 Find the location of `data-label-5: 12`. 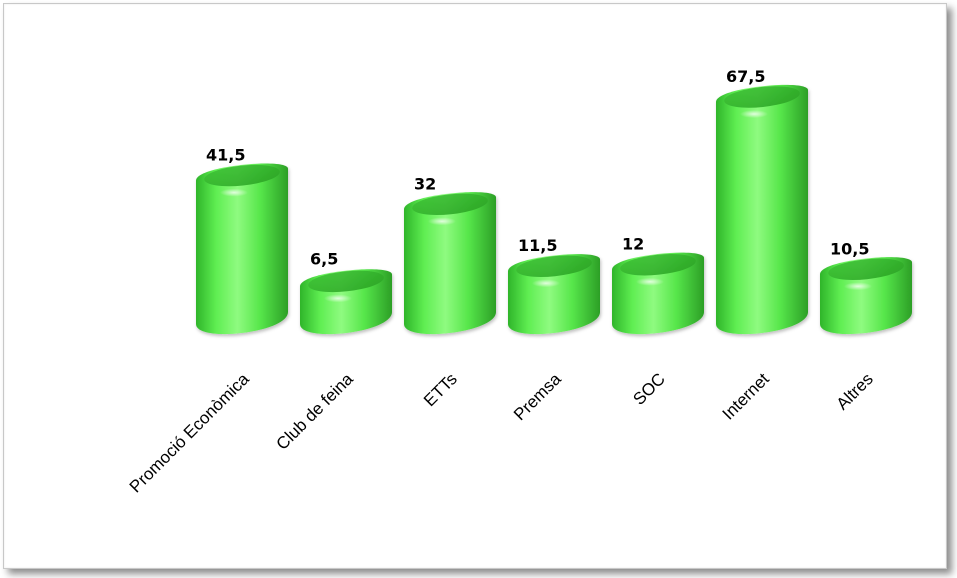

data-label-5: 12 is located at coordinates (633, 244).